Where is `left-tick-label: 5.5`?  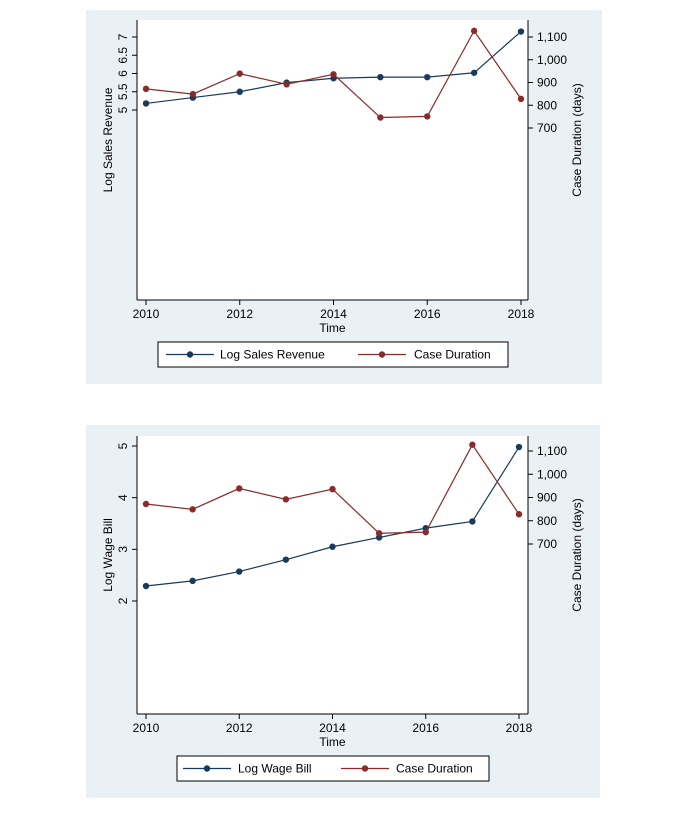
left-tick-label: 5.5 is located at coordinates (123, 91).